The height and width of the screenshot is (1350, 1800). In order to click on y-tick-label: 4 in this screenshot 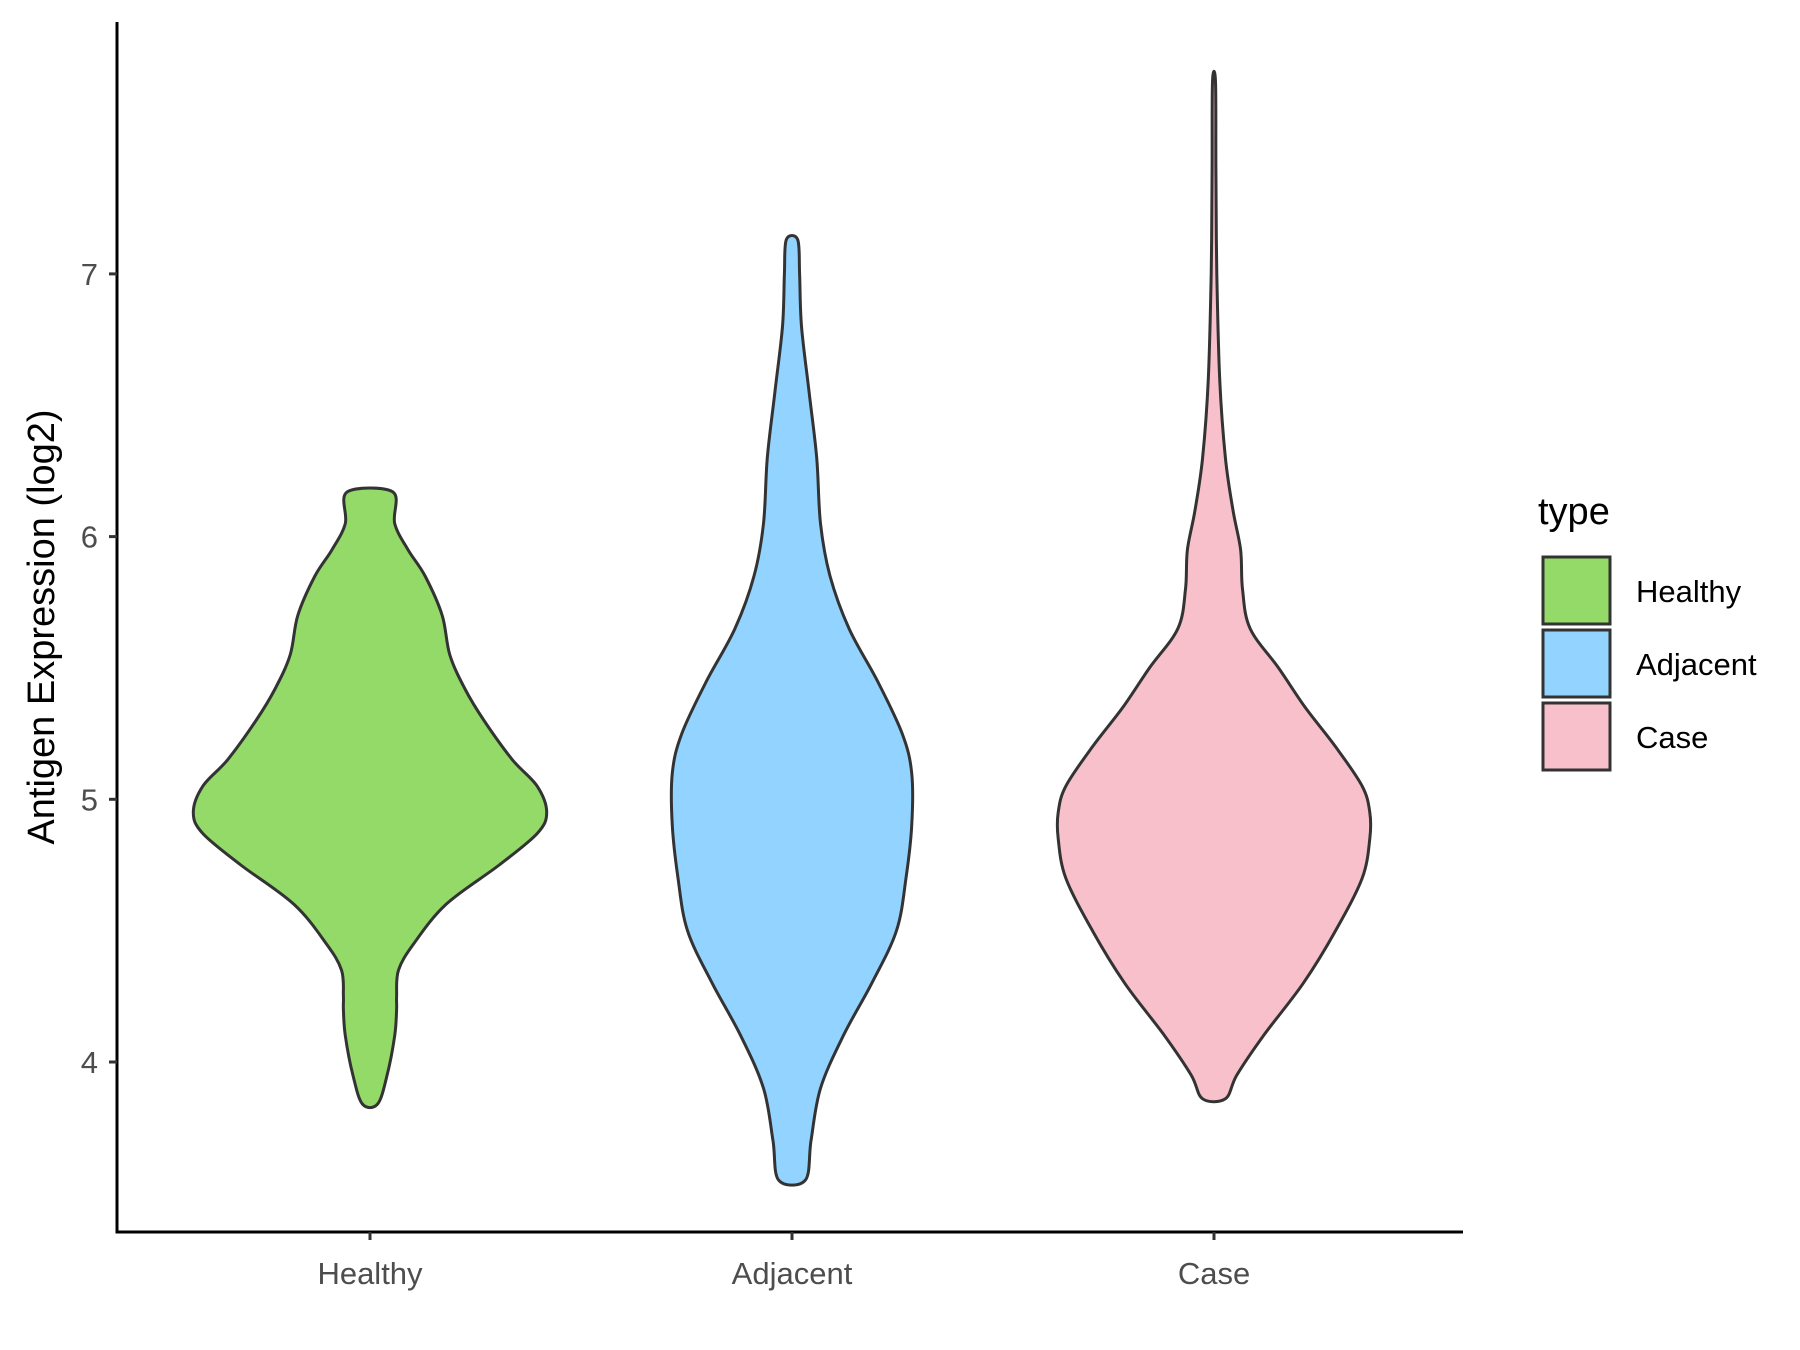, I will do `click(89, 1062)`.